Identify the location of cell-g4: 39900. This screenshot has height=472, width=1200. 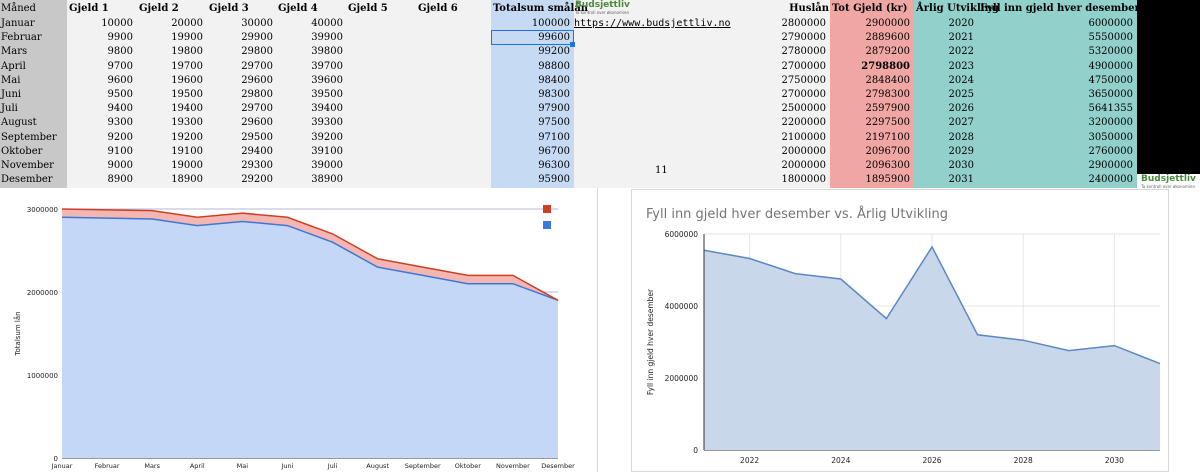
(327, 38).